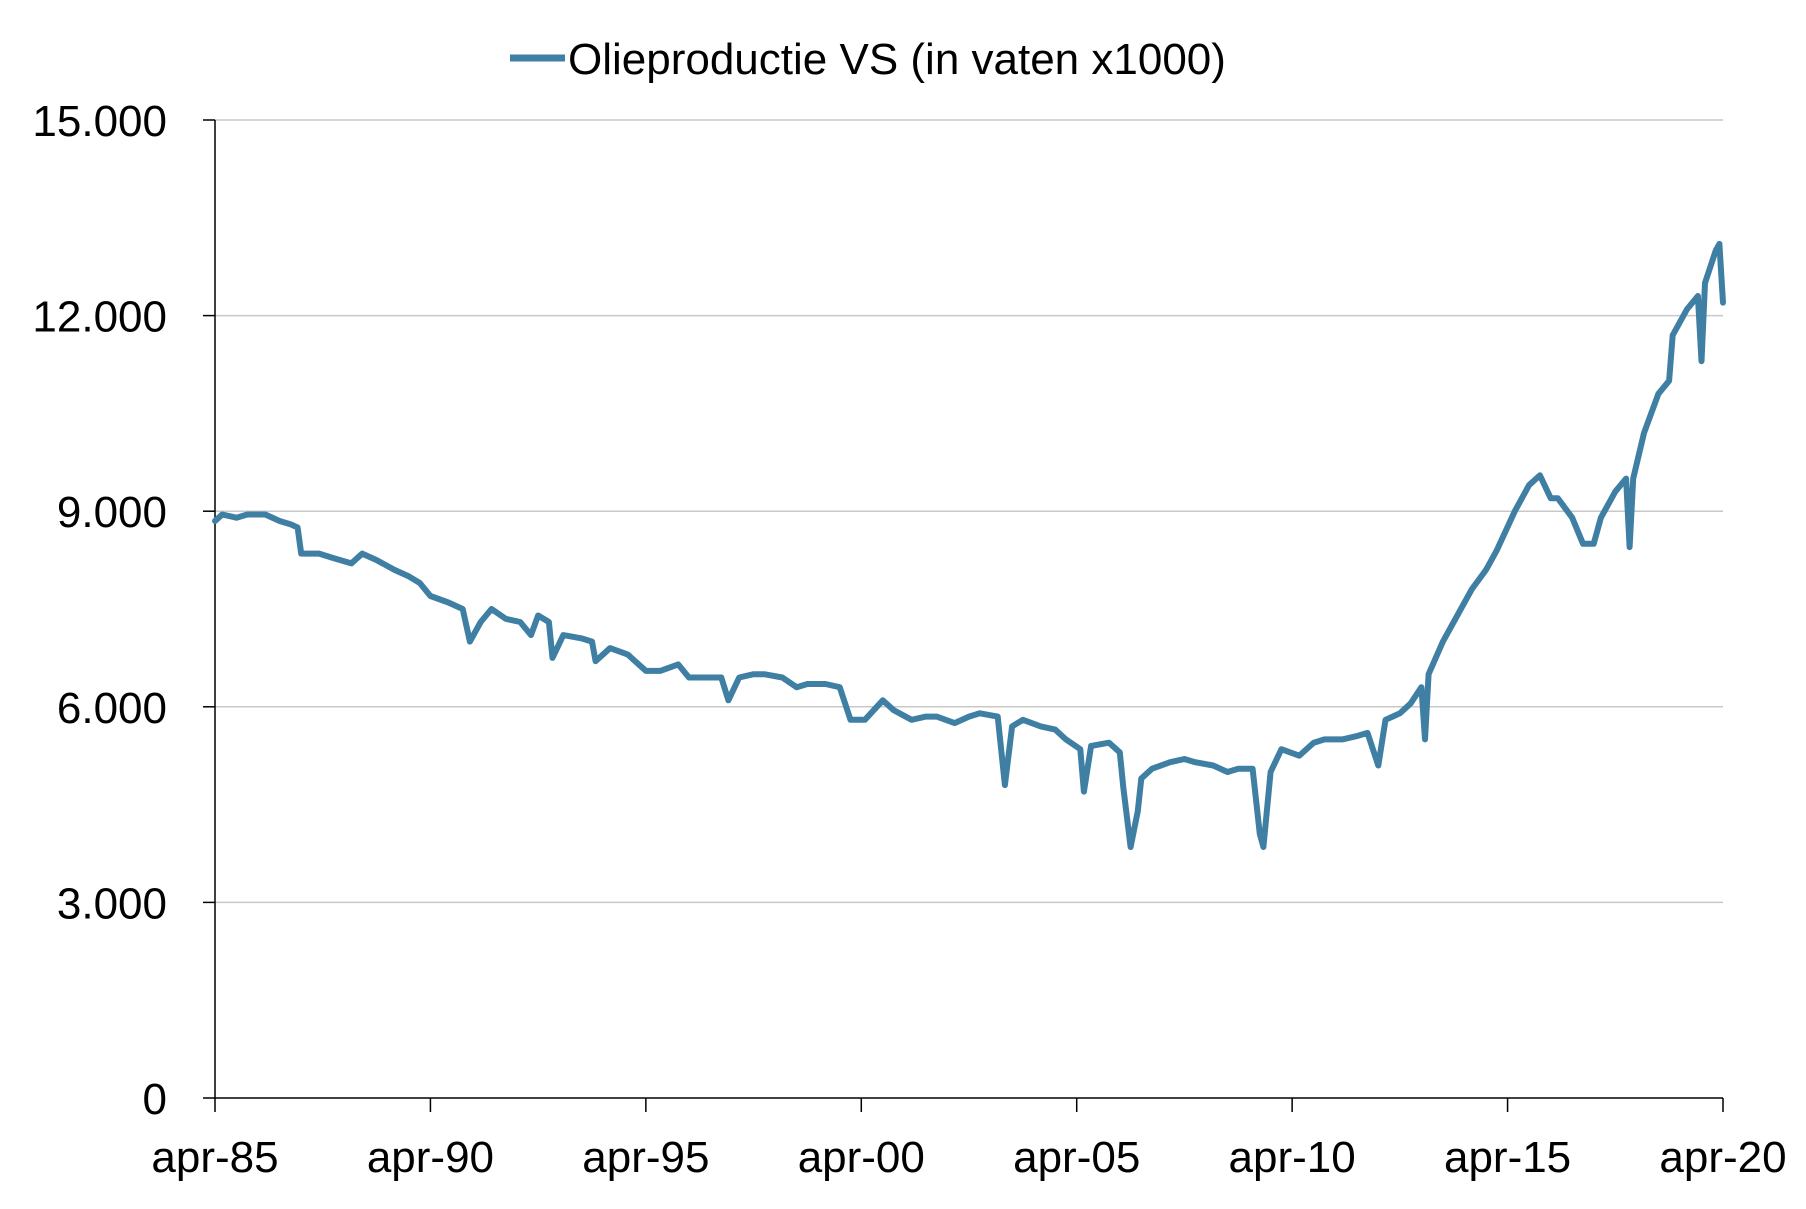 The height and width of the screenshot is (1209, 1806). What do you see at coordinates (112, 512) in the screenshot?
I see `y-tick-label: 9.000` at bounding box center [112, 512].